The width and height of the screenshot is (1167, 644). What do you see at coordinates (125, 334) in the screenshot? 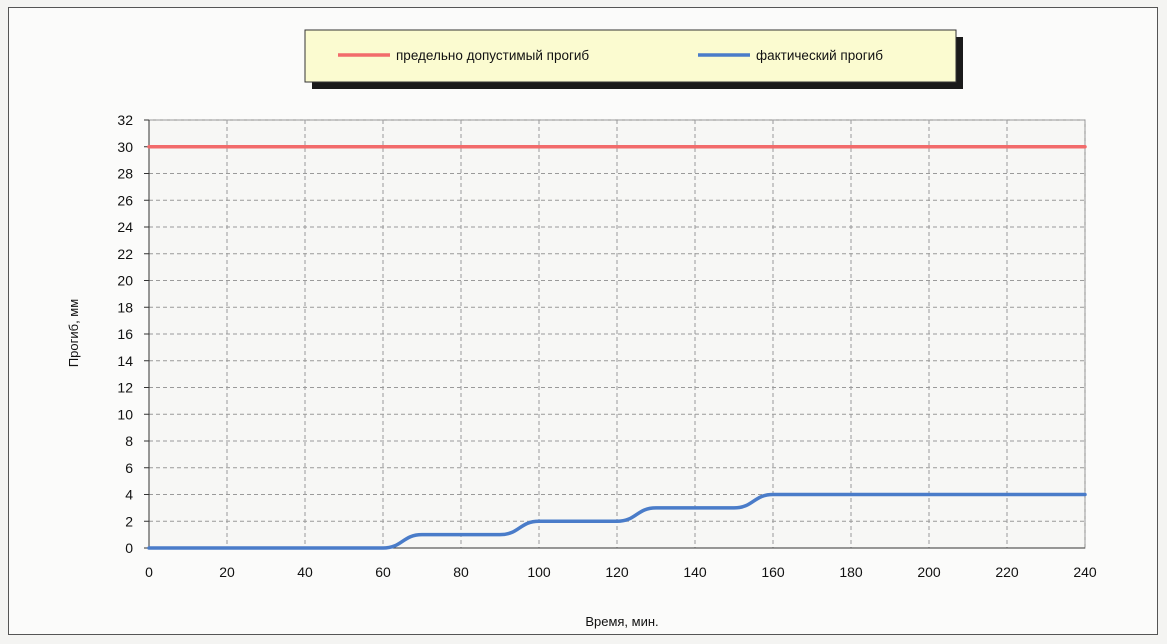
I see `y-tick-label-16: 16` at bounding box center [125, 334].